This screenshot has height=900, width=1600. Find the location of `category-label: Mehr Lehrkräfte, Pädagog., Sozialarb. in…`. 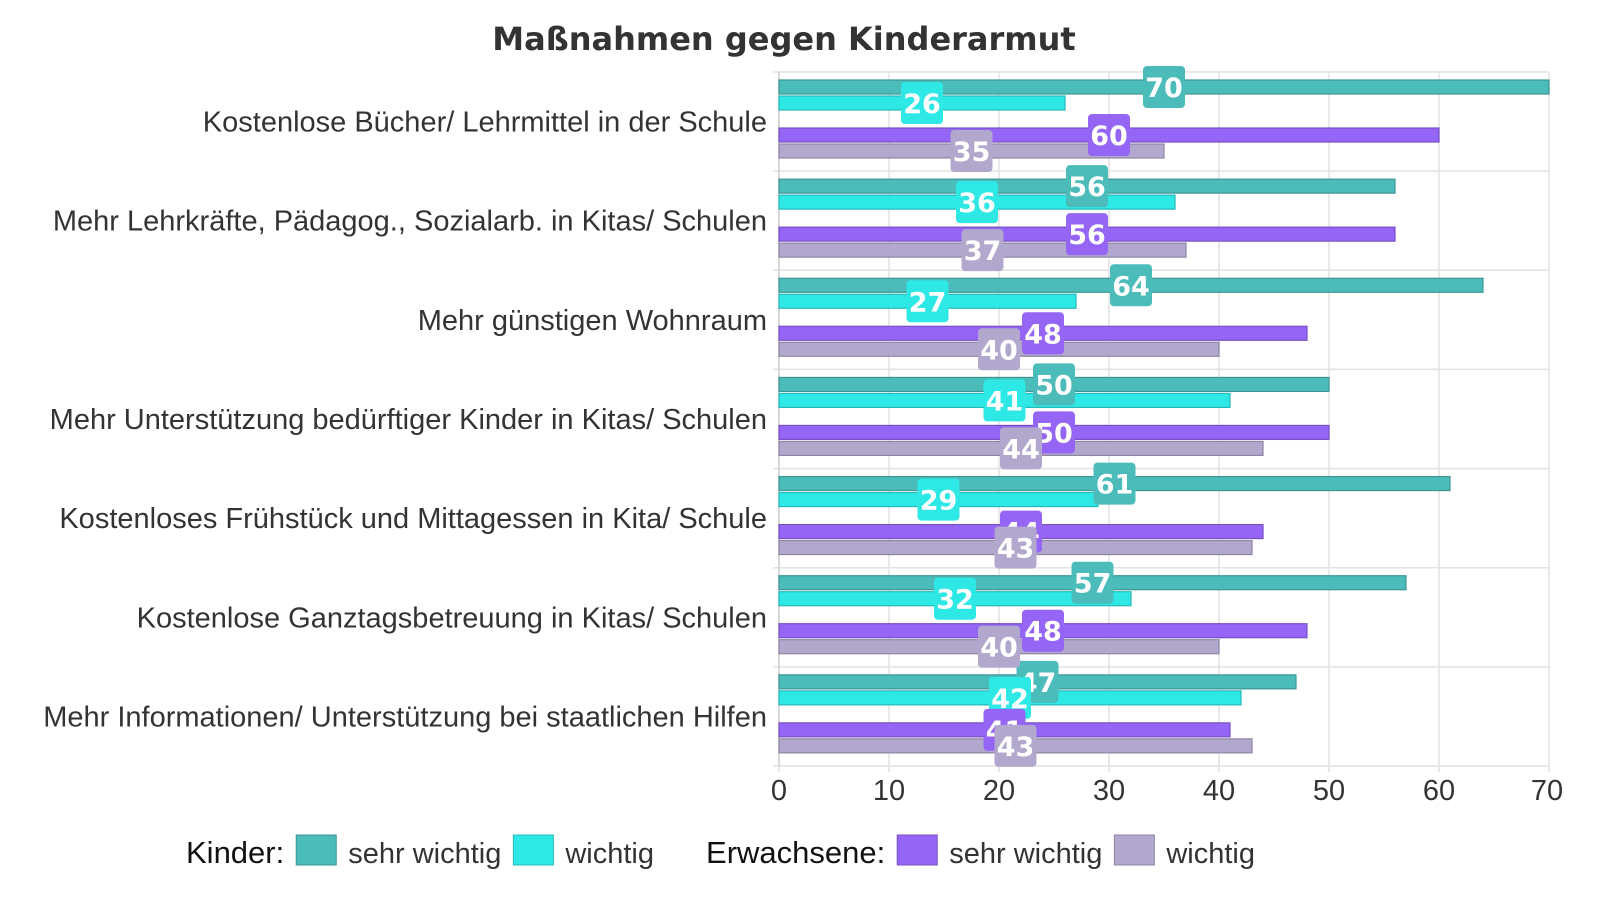

category-label: Mehr Lehrkräfte, Pädagog., Sozialarb. in… is located at coordinates (410, 222).